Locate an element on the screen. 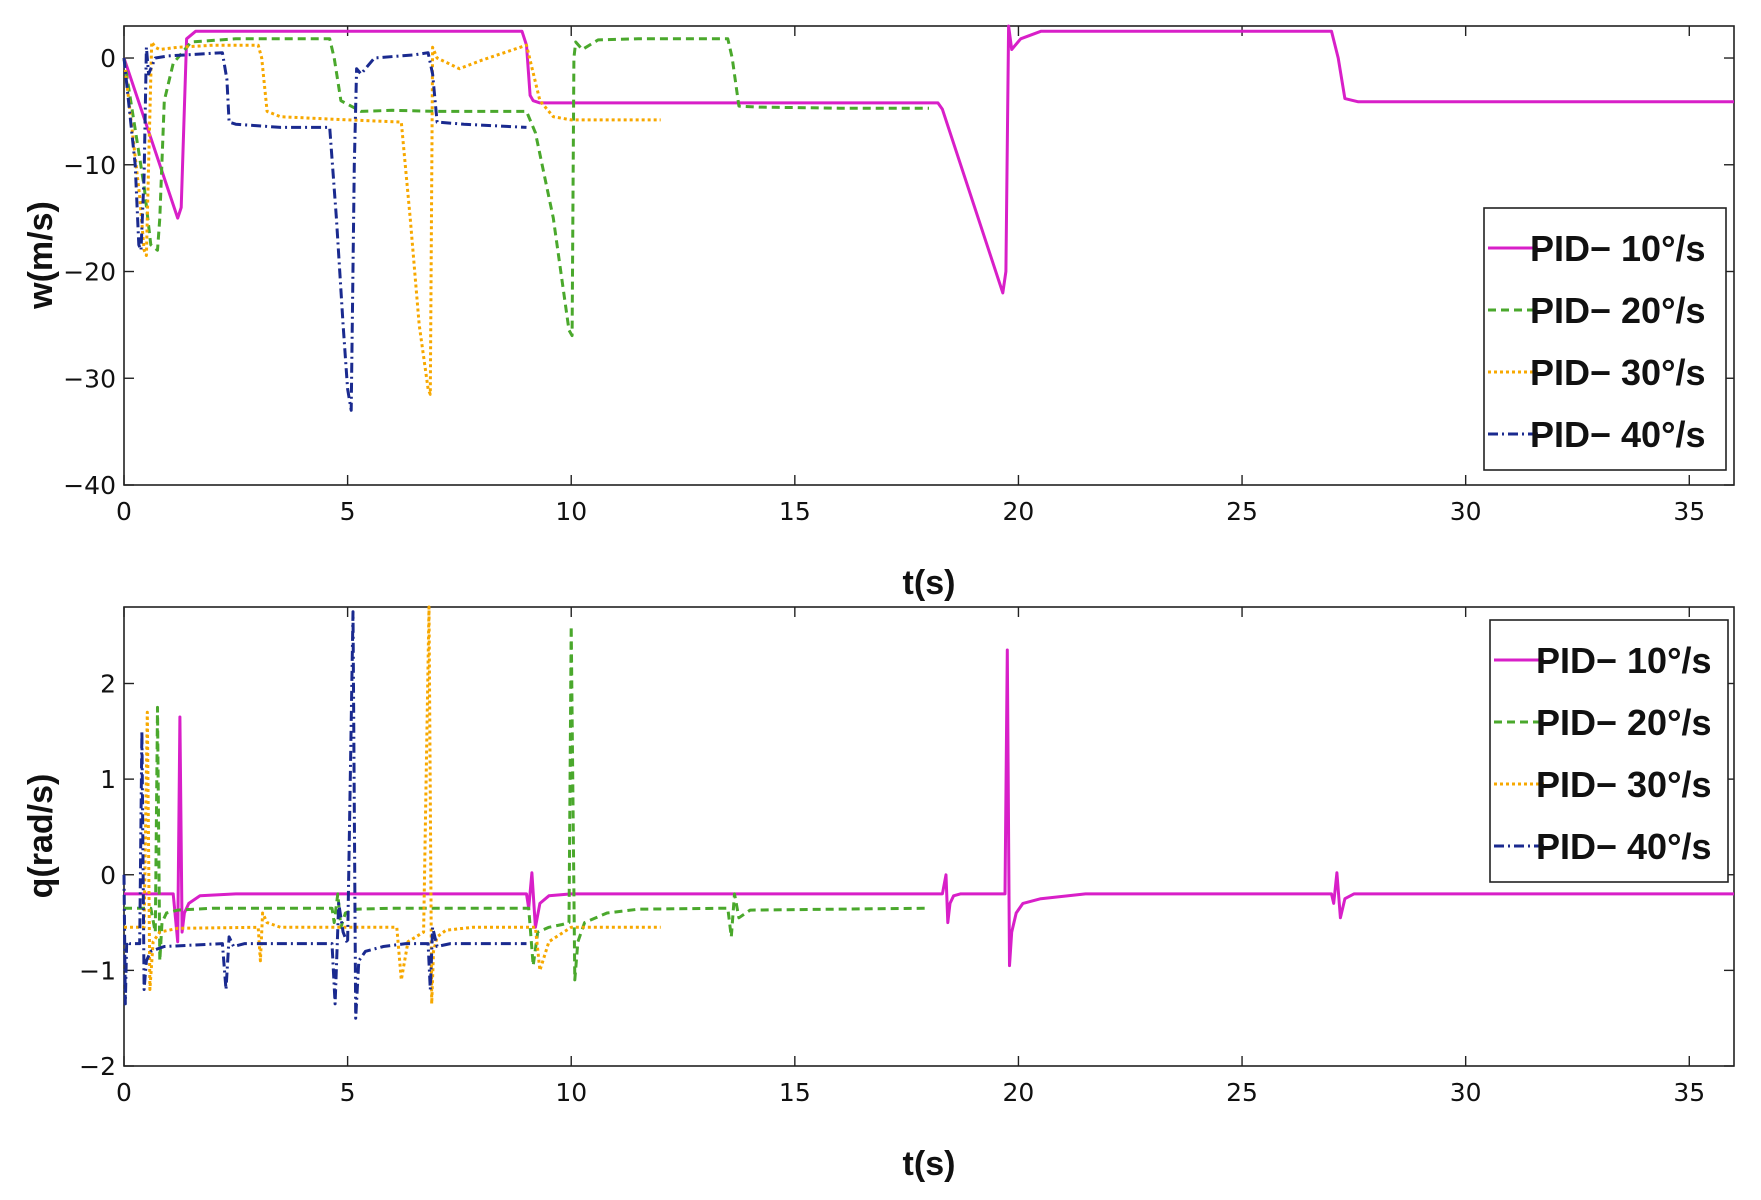  q-legend-label: PID− 20°/s is located at coordinates (1624, 722).